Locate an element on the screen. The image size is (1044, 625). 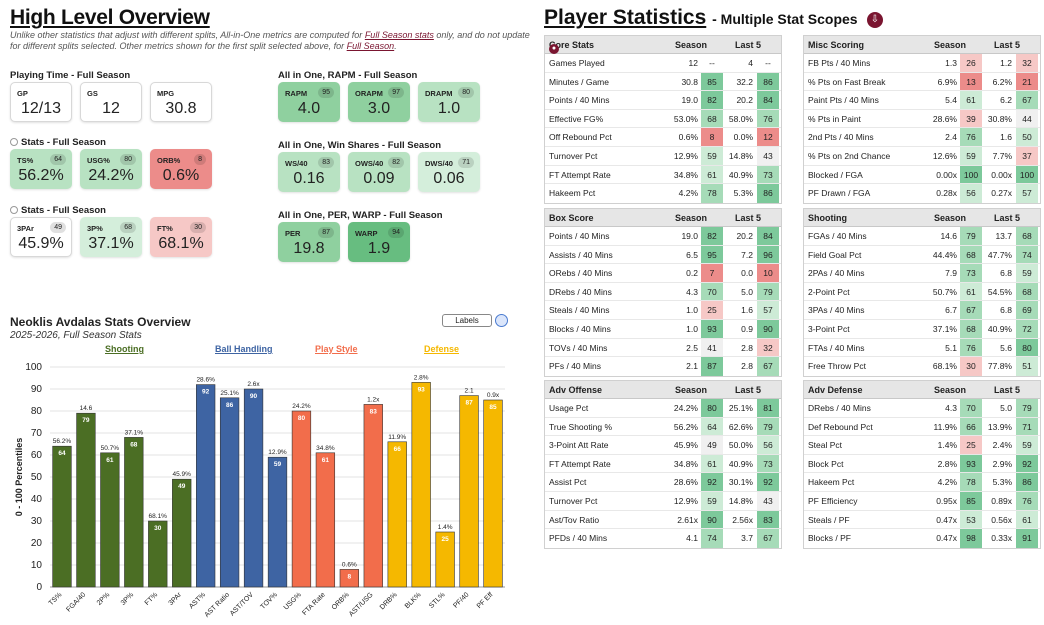
last5-value: 13.9% is located at coordinates (999, 426).